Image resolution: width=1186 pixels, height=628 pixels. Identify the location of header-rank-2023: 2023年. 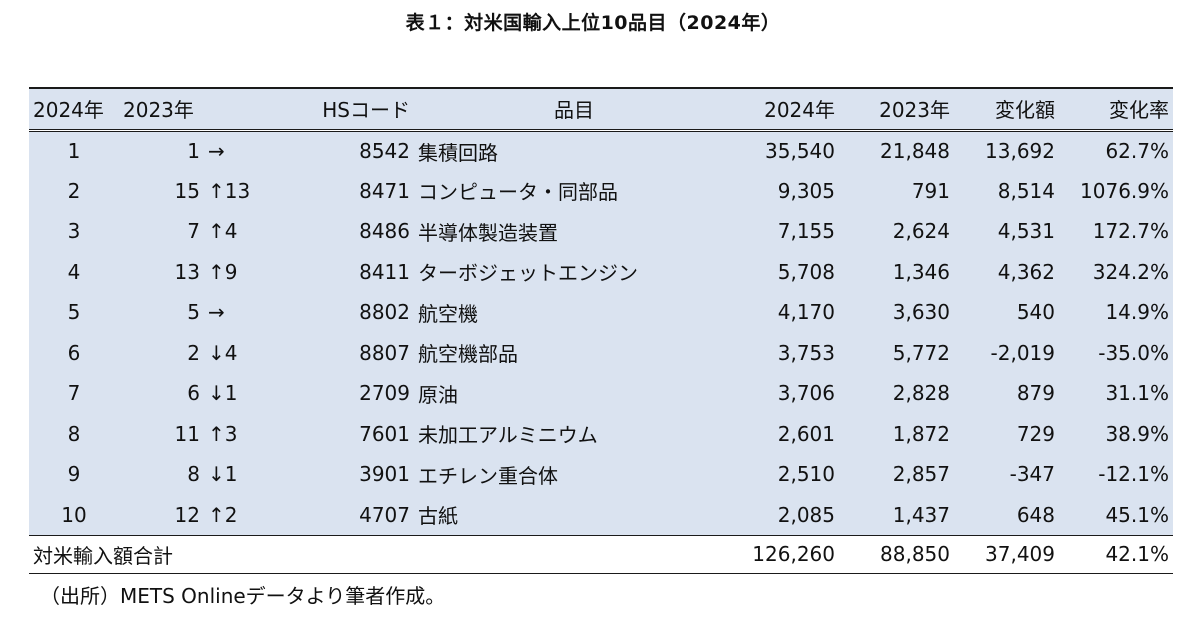
(161, 109).